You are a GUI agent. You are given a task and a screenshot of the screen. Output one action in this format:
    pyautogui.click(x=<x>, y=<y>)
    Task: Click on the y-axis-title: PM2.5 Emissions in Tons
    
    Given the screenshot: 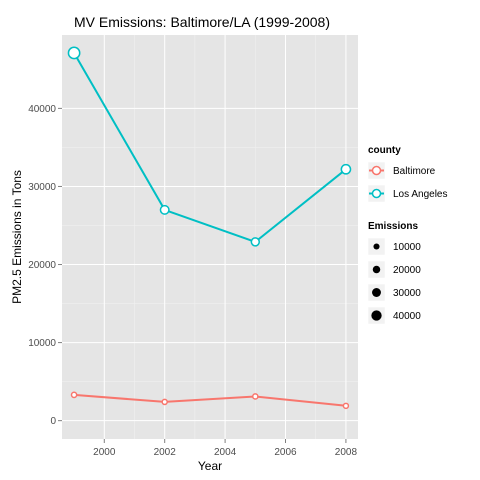 What is the action you would take?
    pyautogui.click(x=17, y=237)
    